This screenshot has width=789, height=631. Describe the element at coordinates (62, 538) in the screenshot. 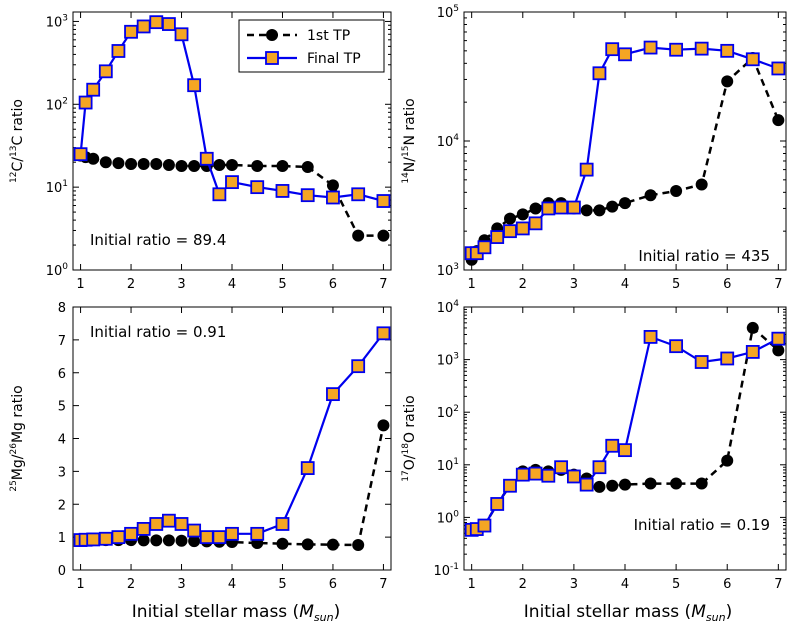

I see `y-tick-label: 1` at that location.